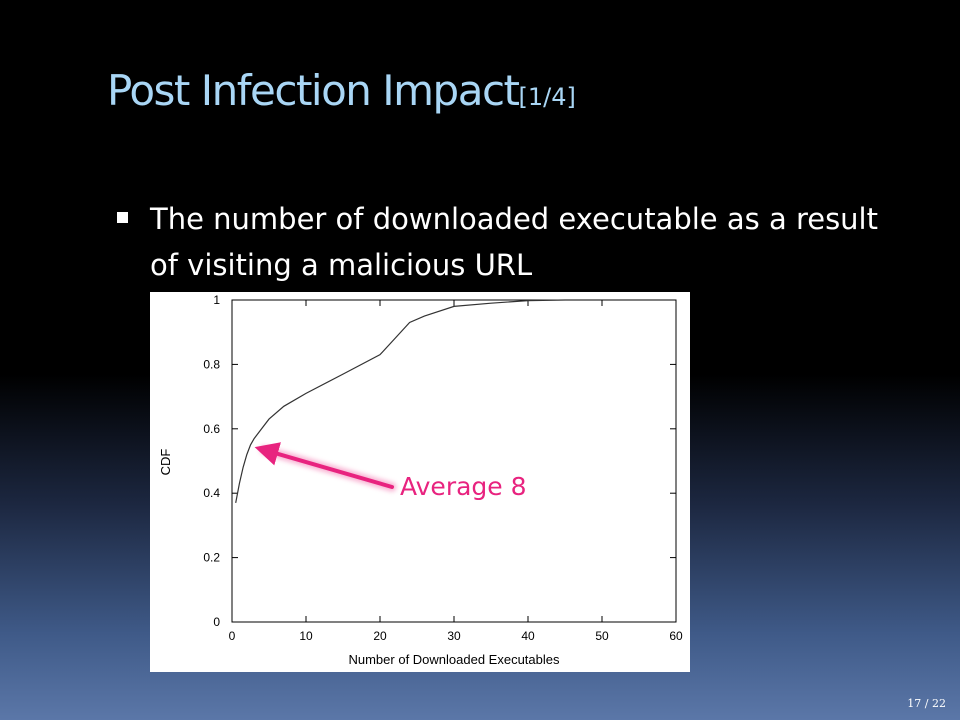 The width and height of the screenshot is (960, 720). I want to click on slide-title: Post Infection Impact[1/4], so click(341, 90).